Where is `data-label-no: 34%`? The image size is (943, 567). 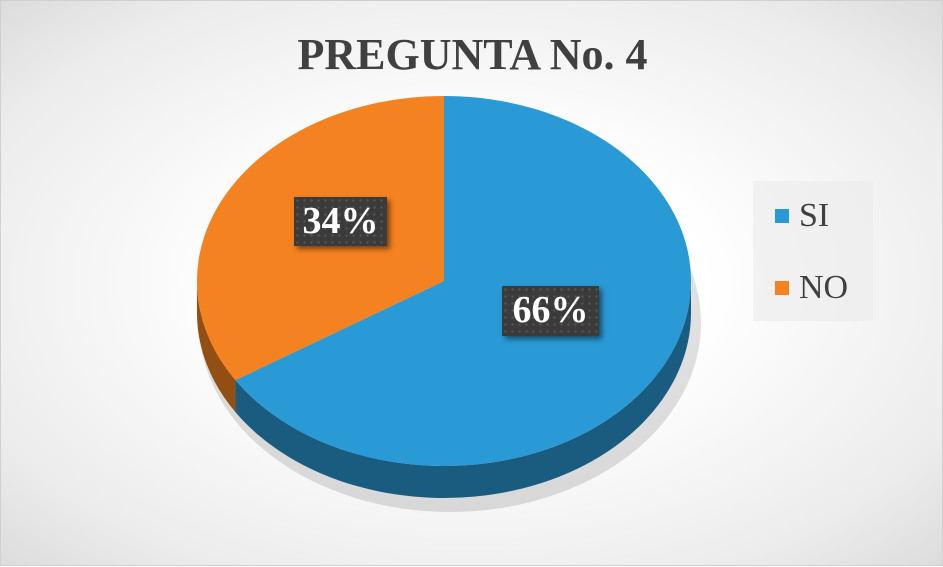
data-label-no: 34% is located at coordinates (340, 221).